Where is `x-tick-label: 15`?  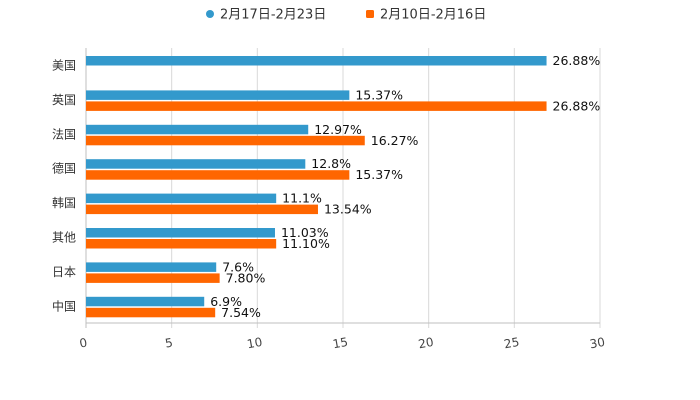 x-tick-label: 15 is located at coordinates (340, 343).